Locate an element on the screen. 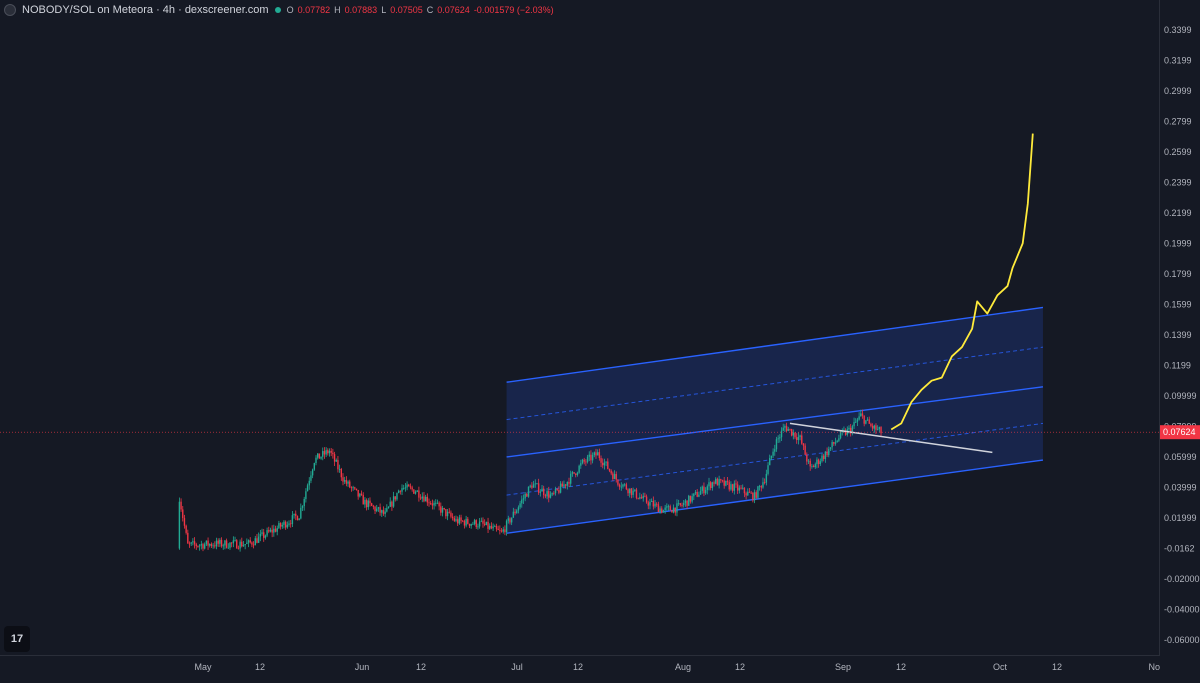 The width and height of the screenshot is (1200, 683). time-axis: May 12 Jun 12 Jul 12 Aug 12 Sep 12 Oct 12 No is located at coordinates (580, 666).